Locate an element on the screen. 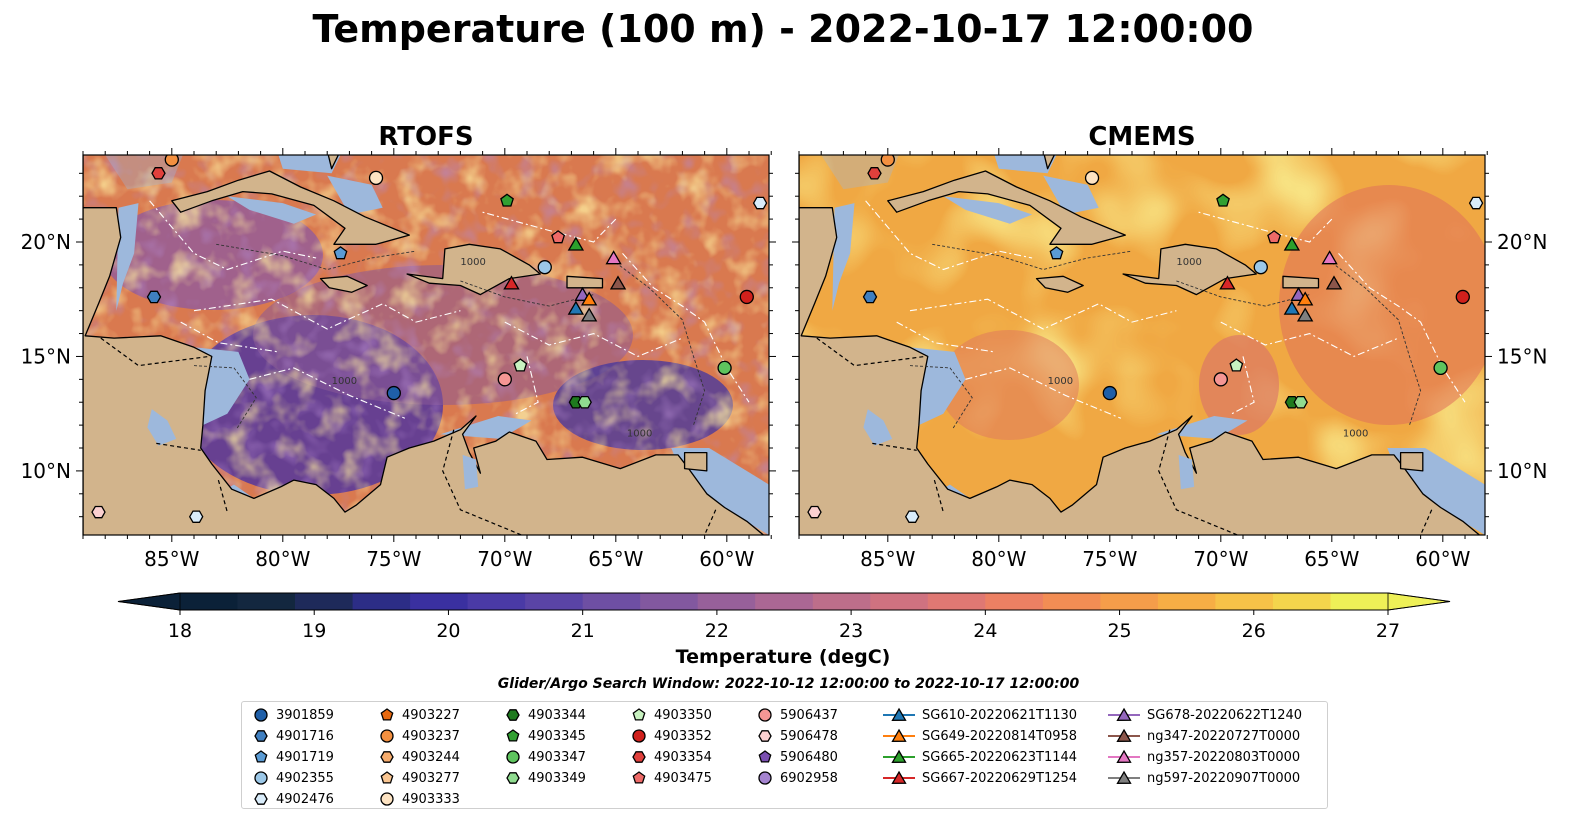  colorbar-tick-label: 25 is located at coordinates (1119, 631).